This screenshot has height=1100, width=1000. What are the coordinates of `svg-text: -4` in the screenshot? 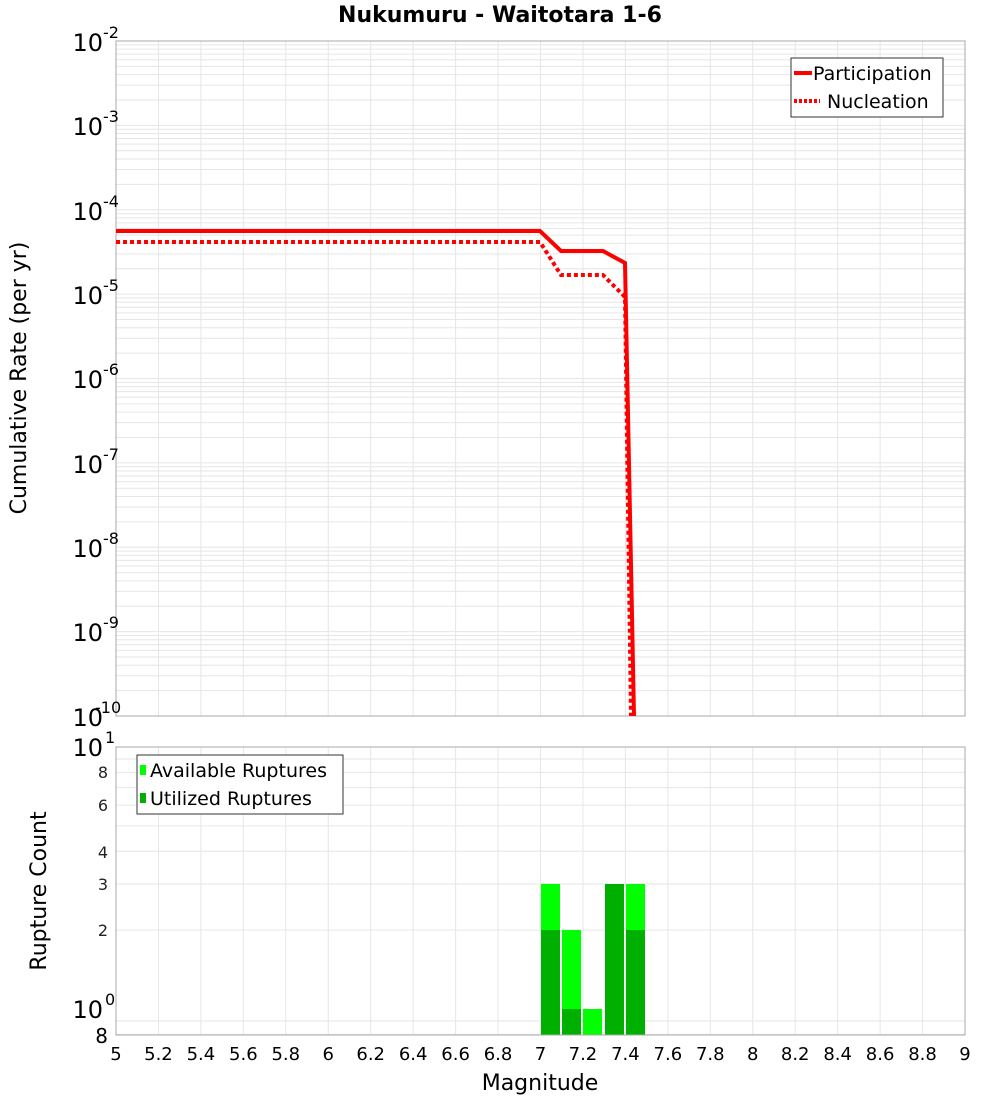 It's located at (111, 201).